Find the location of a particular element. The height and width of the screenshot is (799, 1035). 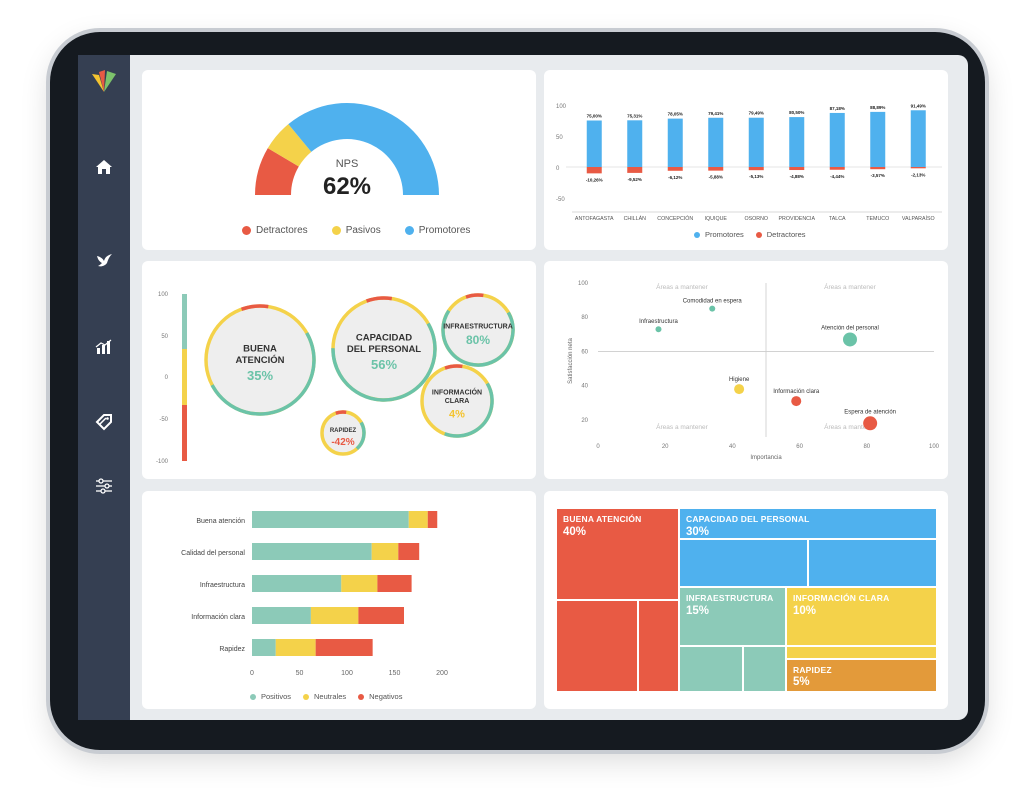

category-label: Calidad del personal is located at coordinates (213, 553).